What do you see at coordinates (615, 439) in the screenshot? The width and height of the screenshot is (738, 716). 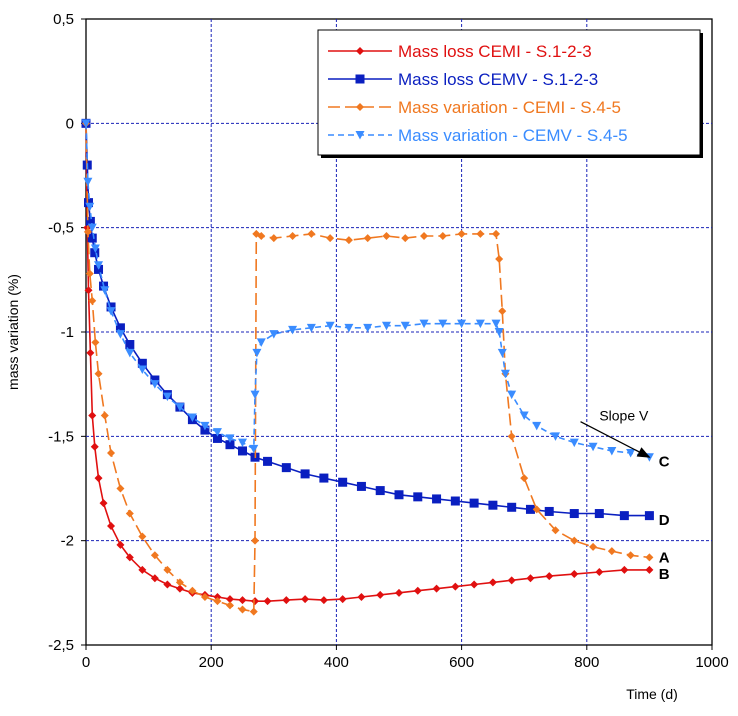 I see `slope-arrow` at bounding box center [615, 439].